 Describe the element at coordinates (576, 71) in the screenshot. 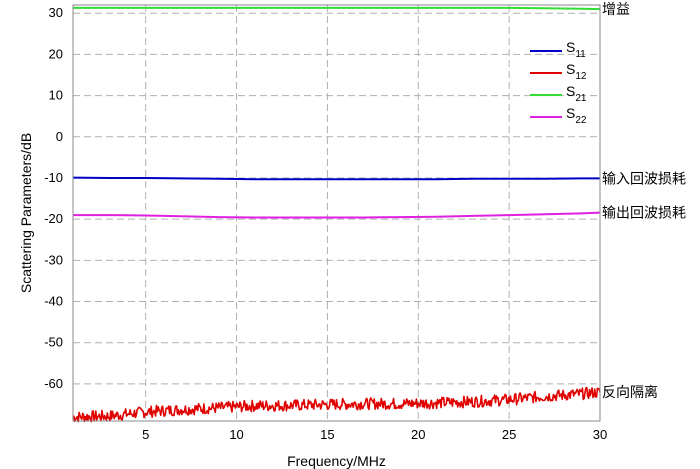

I see `legend-label: S12` at that location.